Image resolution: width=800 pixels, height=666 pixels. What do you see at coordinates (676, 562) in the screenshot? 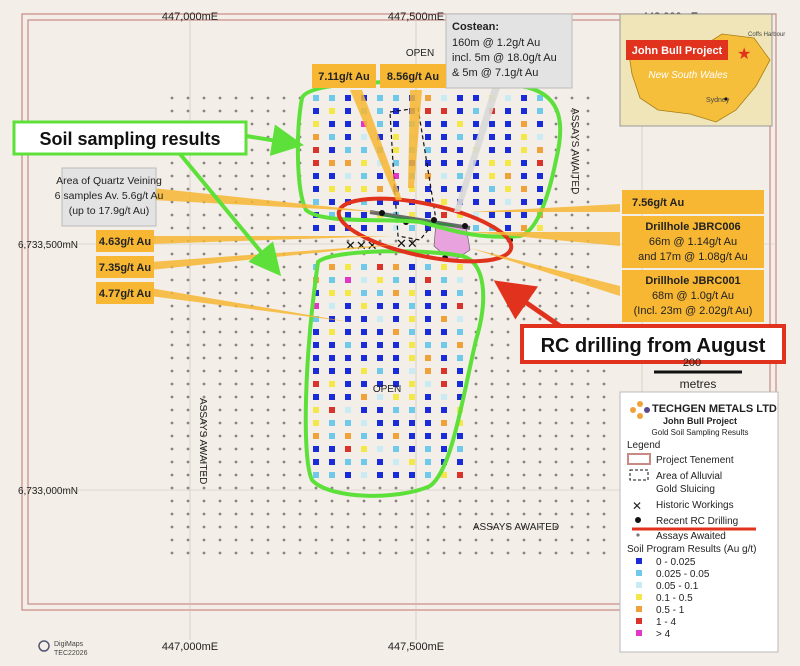
I see `legend-class-label: 0 - 0.025` at bounding box center [676, 562].